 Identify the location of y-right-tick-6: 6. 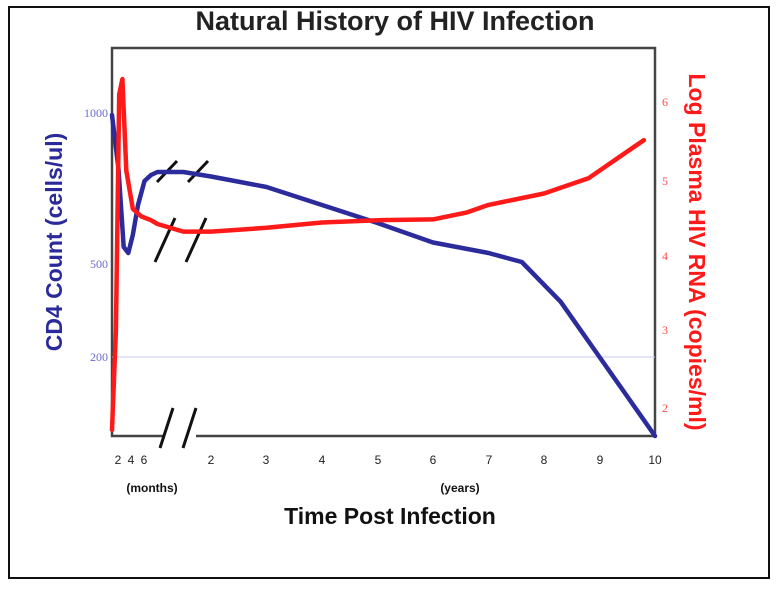
(665, 102).